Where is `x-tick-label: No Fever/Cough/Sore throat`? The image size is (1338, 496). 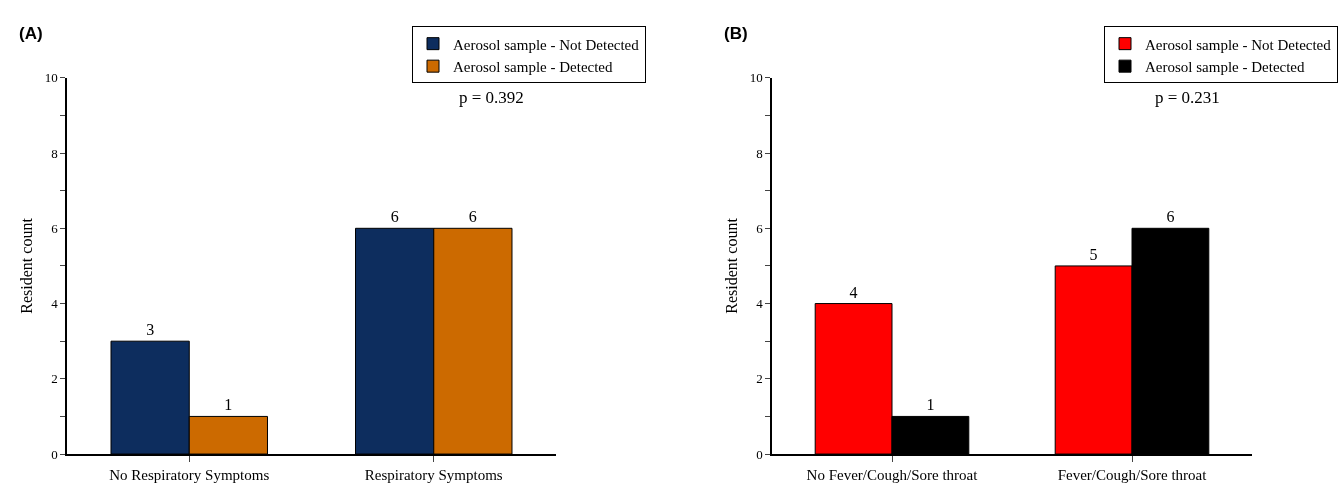 x-tick-label: No Fever/Cough/Sore throat is located at coordinates (892, 474).